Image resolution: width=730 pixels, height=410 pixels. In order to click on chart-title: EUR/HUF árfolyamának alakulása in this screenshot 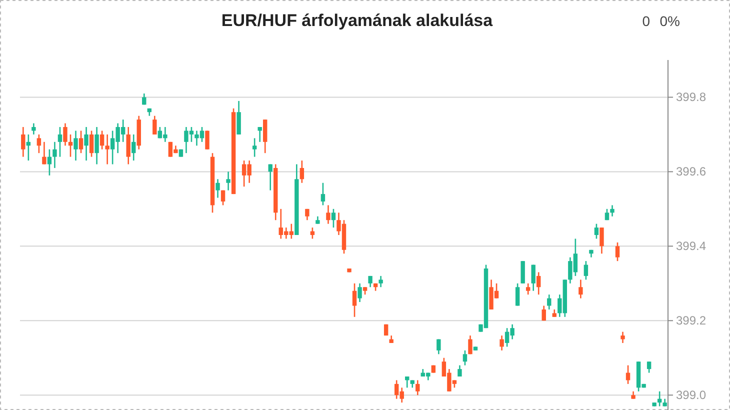, I will do `click(357, 20)`.